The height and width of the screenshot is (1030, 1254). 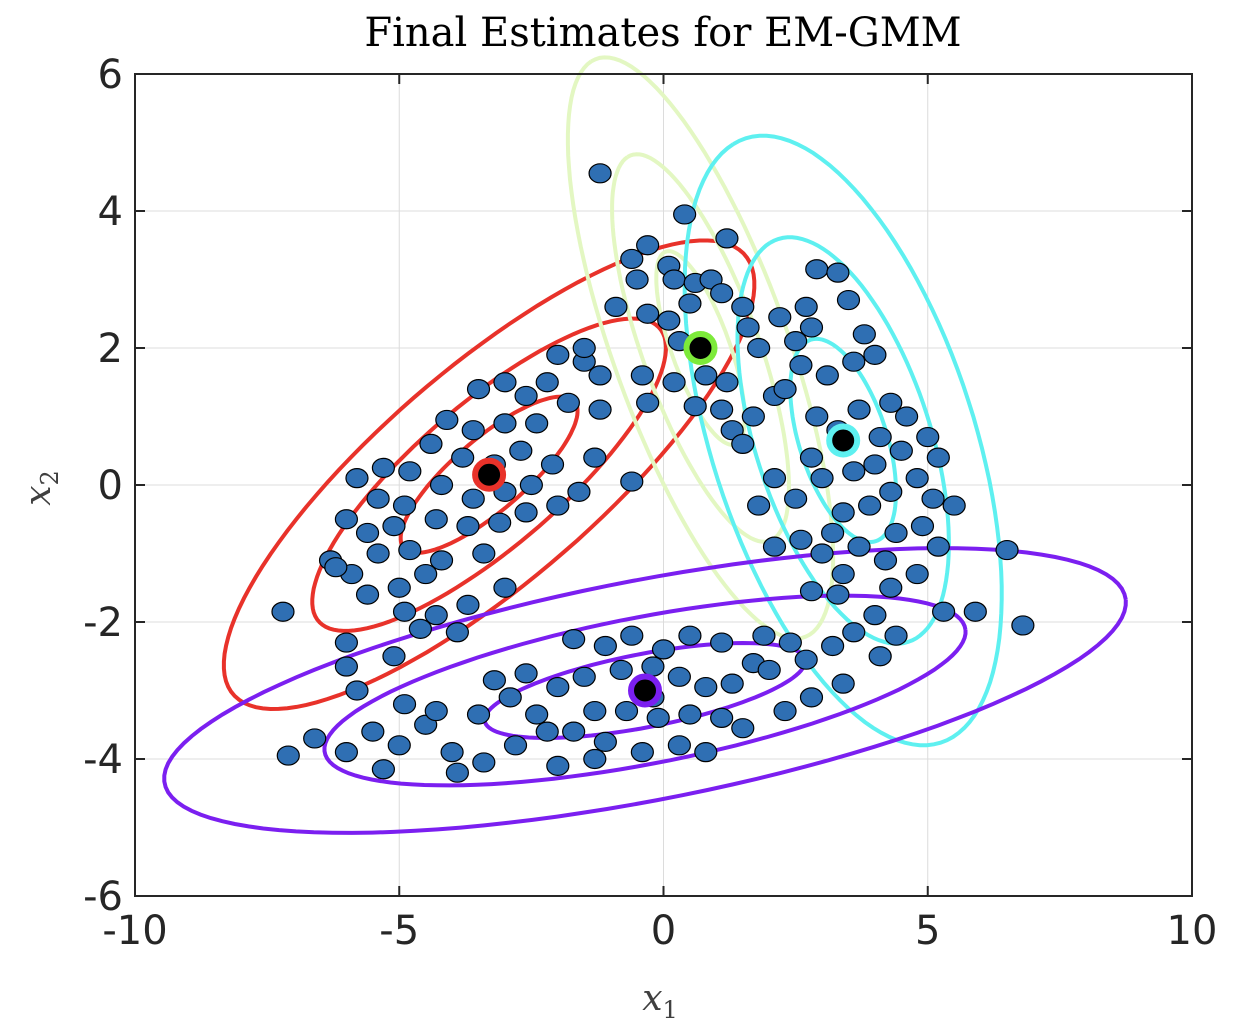 I want to click on y-axis-label-sub: 2, so click(x=50, y=477).